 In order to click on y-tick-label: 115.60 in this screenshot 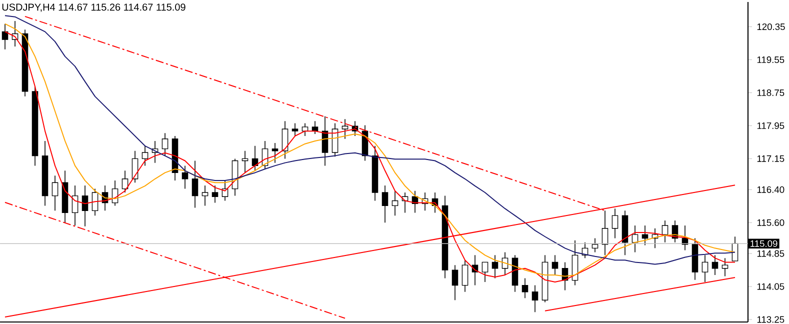, I will do `click(770, 222)`.